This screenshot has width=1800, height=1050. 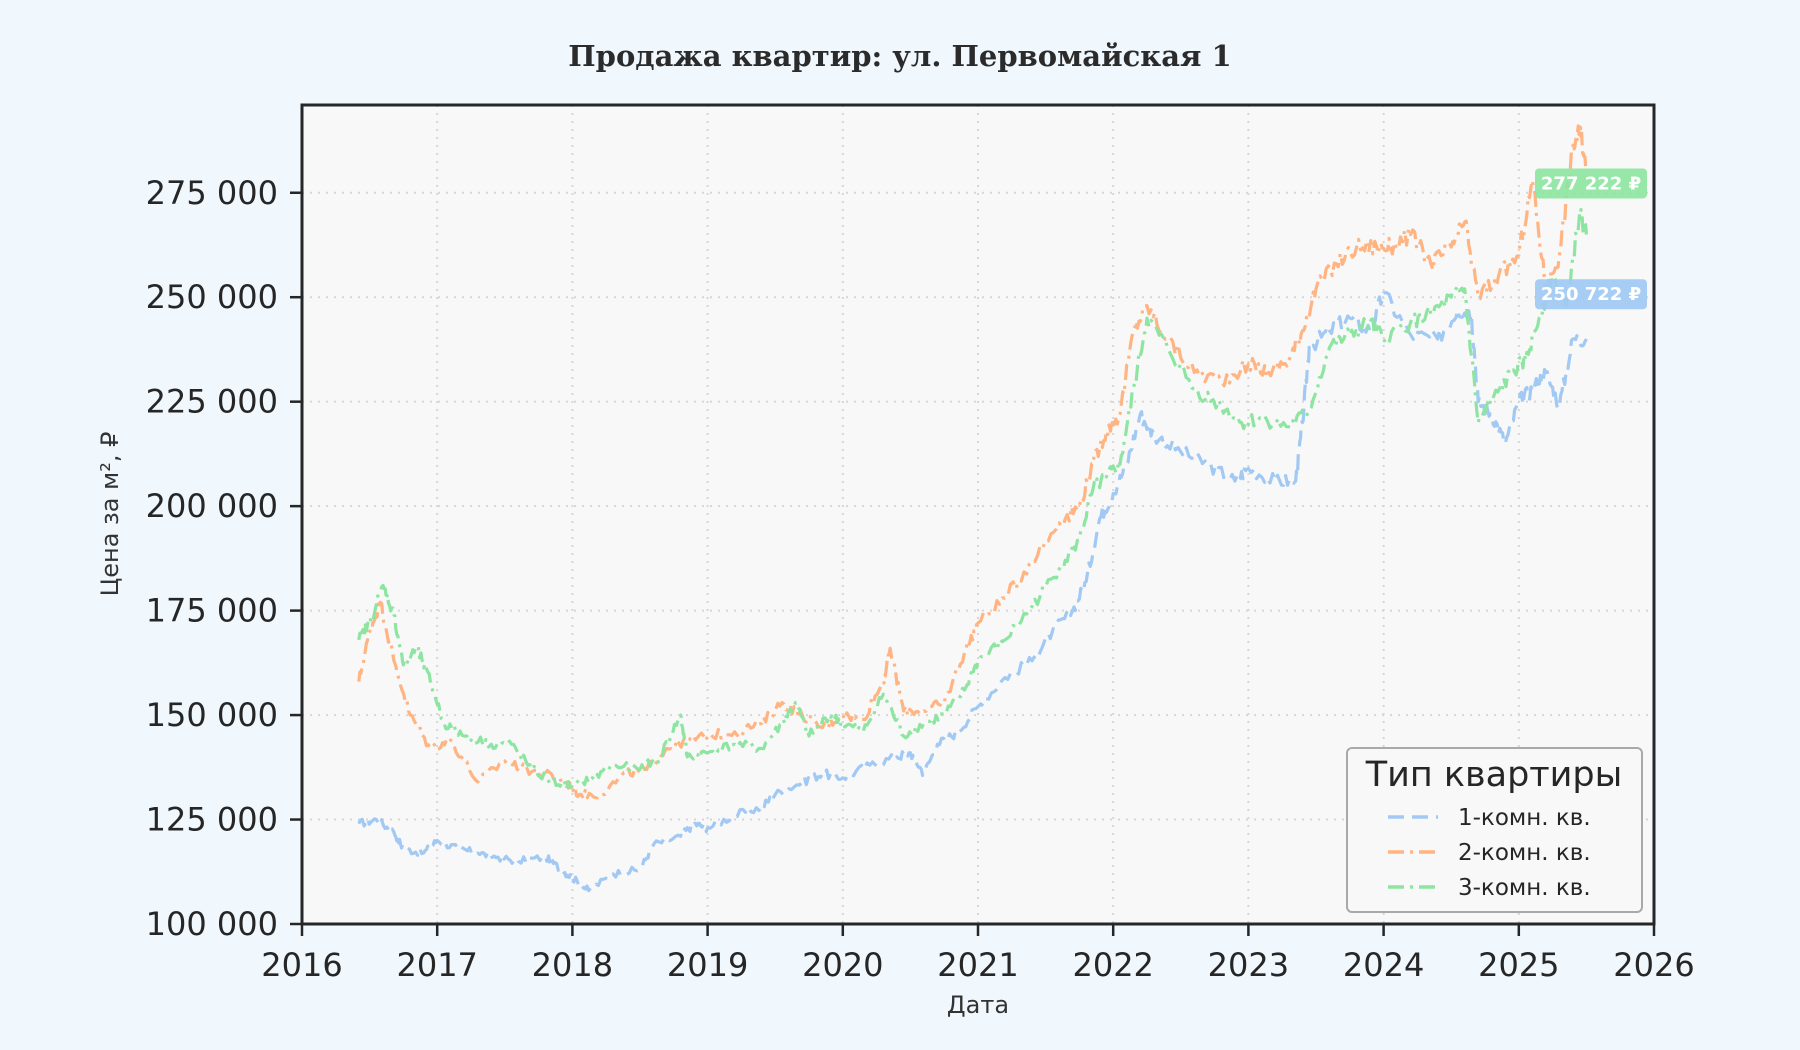 I want to click on value-badge-label: 250 722 ₽, so click(x=1591, y=294).